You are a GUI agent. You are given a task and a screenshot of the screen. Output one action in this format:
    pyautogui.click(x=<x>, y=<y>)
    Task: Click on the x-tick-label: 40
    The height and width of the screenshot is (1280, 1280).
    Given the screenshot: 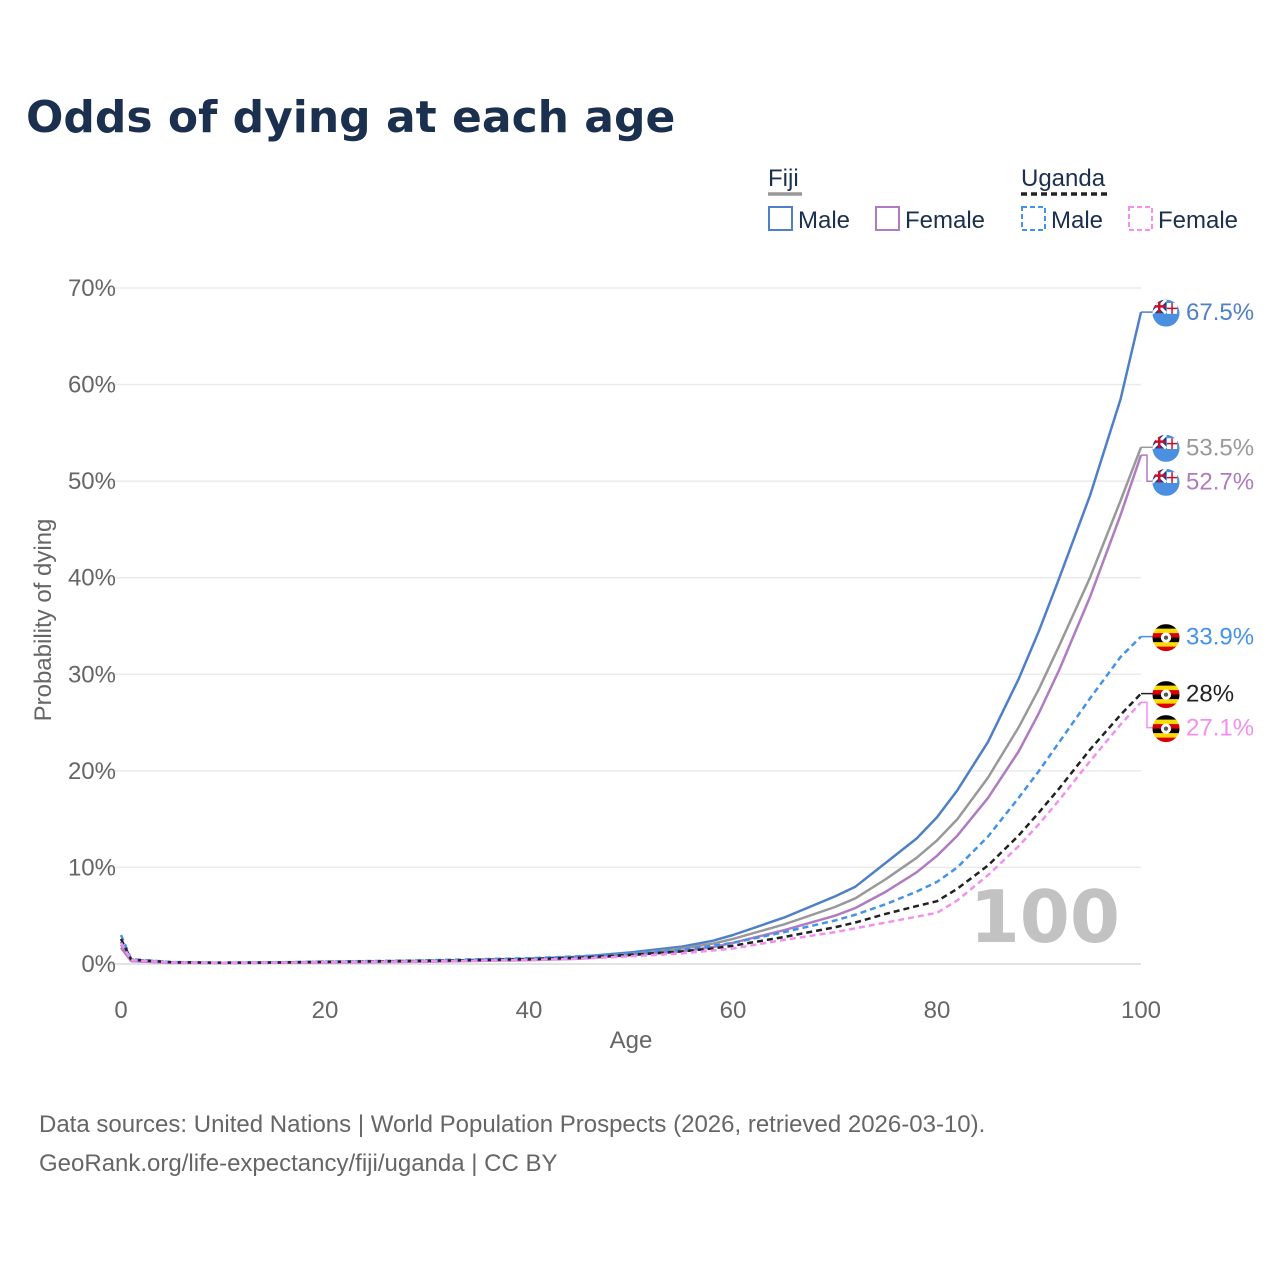 What is the action you would take?
    pyautogui.click(x=529, y=1010)
    